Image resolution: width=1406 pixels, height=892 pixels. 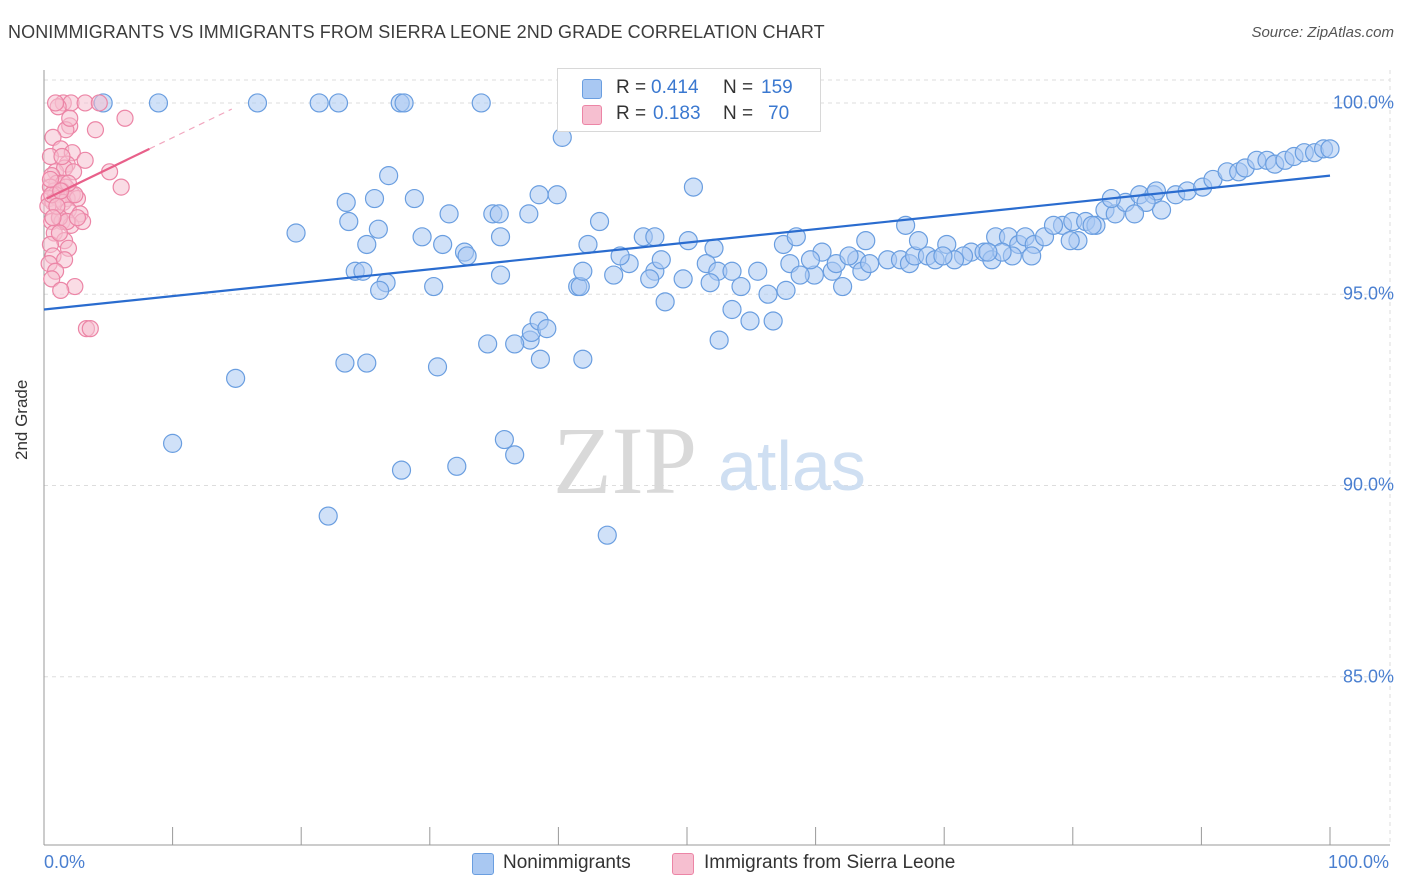 What do you see at coordinates (1322, 32) in the screenshot?
I see `source-label: Source: ZipAtlas.com` at bounding box center [1322, 32].